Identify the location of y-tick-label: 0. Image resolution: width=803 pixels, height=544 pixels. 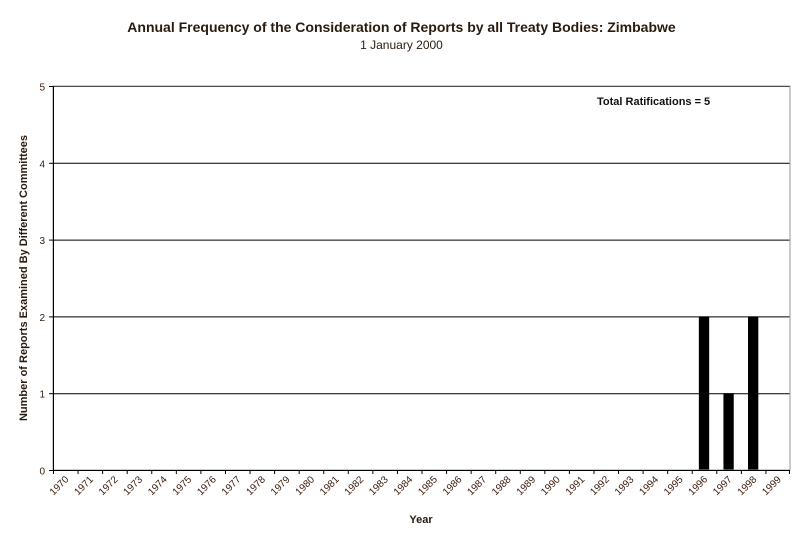
(42, 472).